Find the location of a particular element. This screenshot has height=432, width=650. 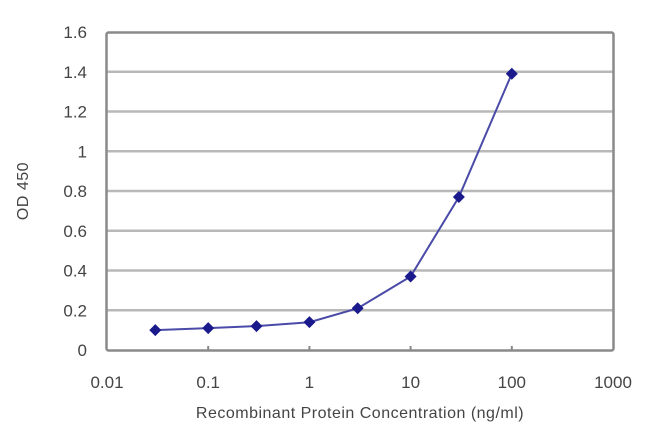

x-axis-tick-labels: 0.01 0.1 1 10 100 1000 is located at coordinates (360, 382).